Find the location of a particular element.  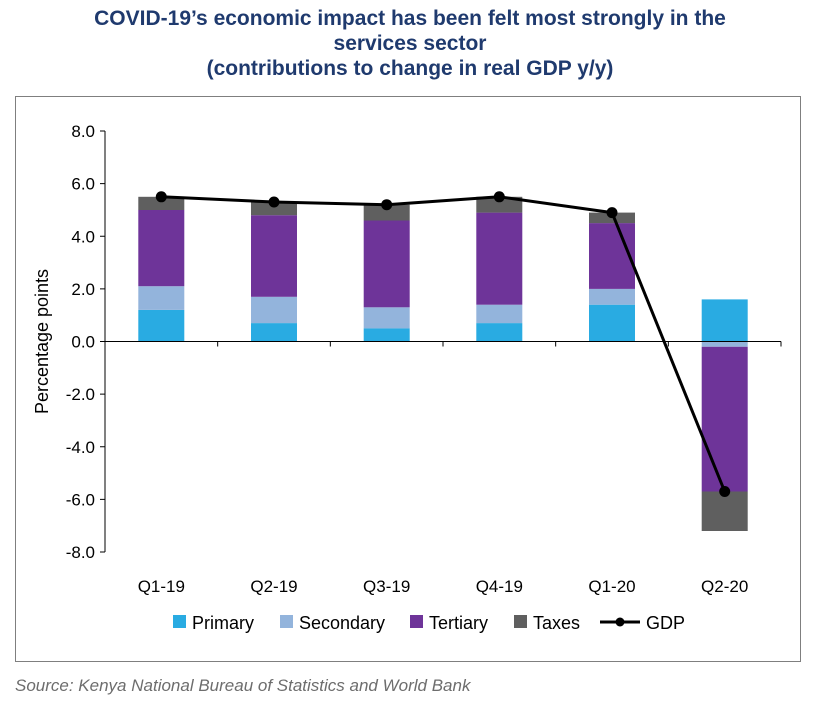

title-line-2: services sector is located at coordinates (410, 43).